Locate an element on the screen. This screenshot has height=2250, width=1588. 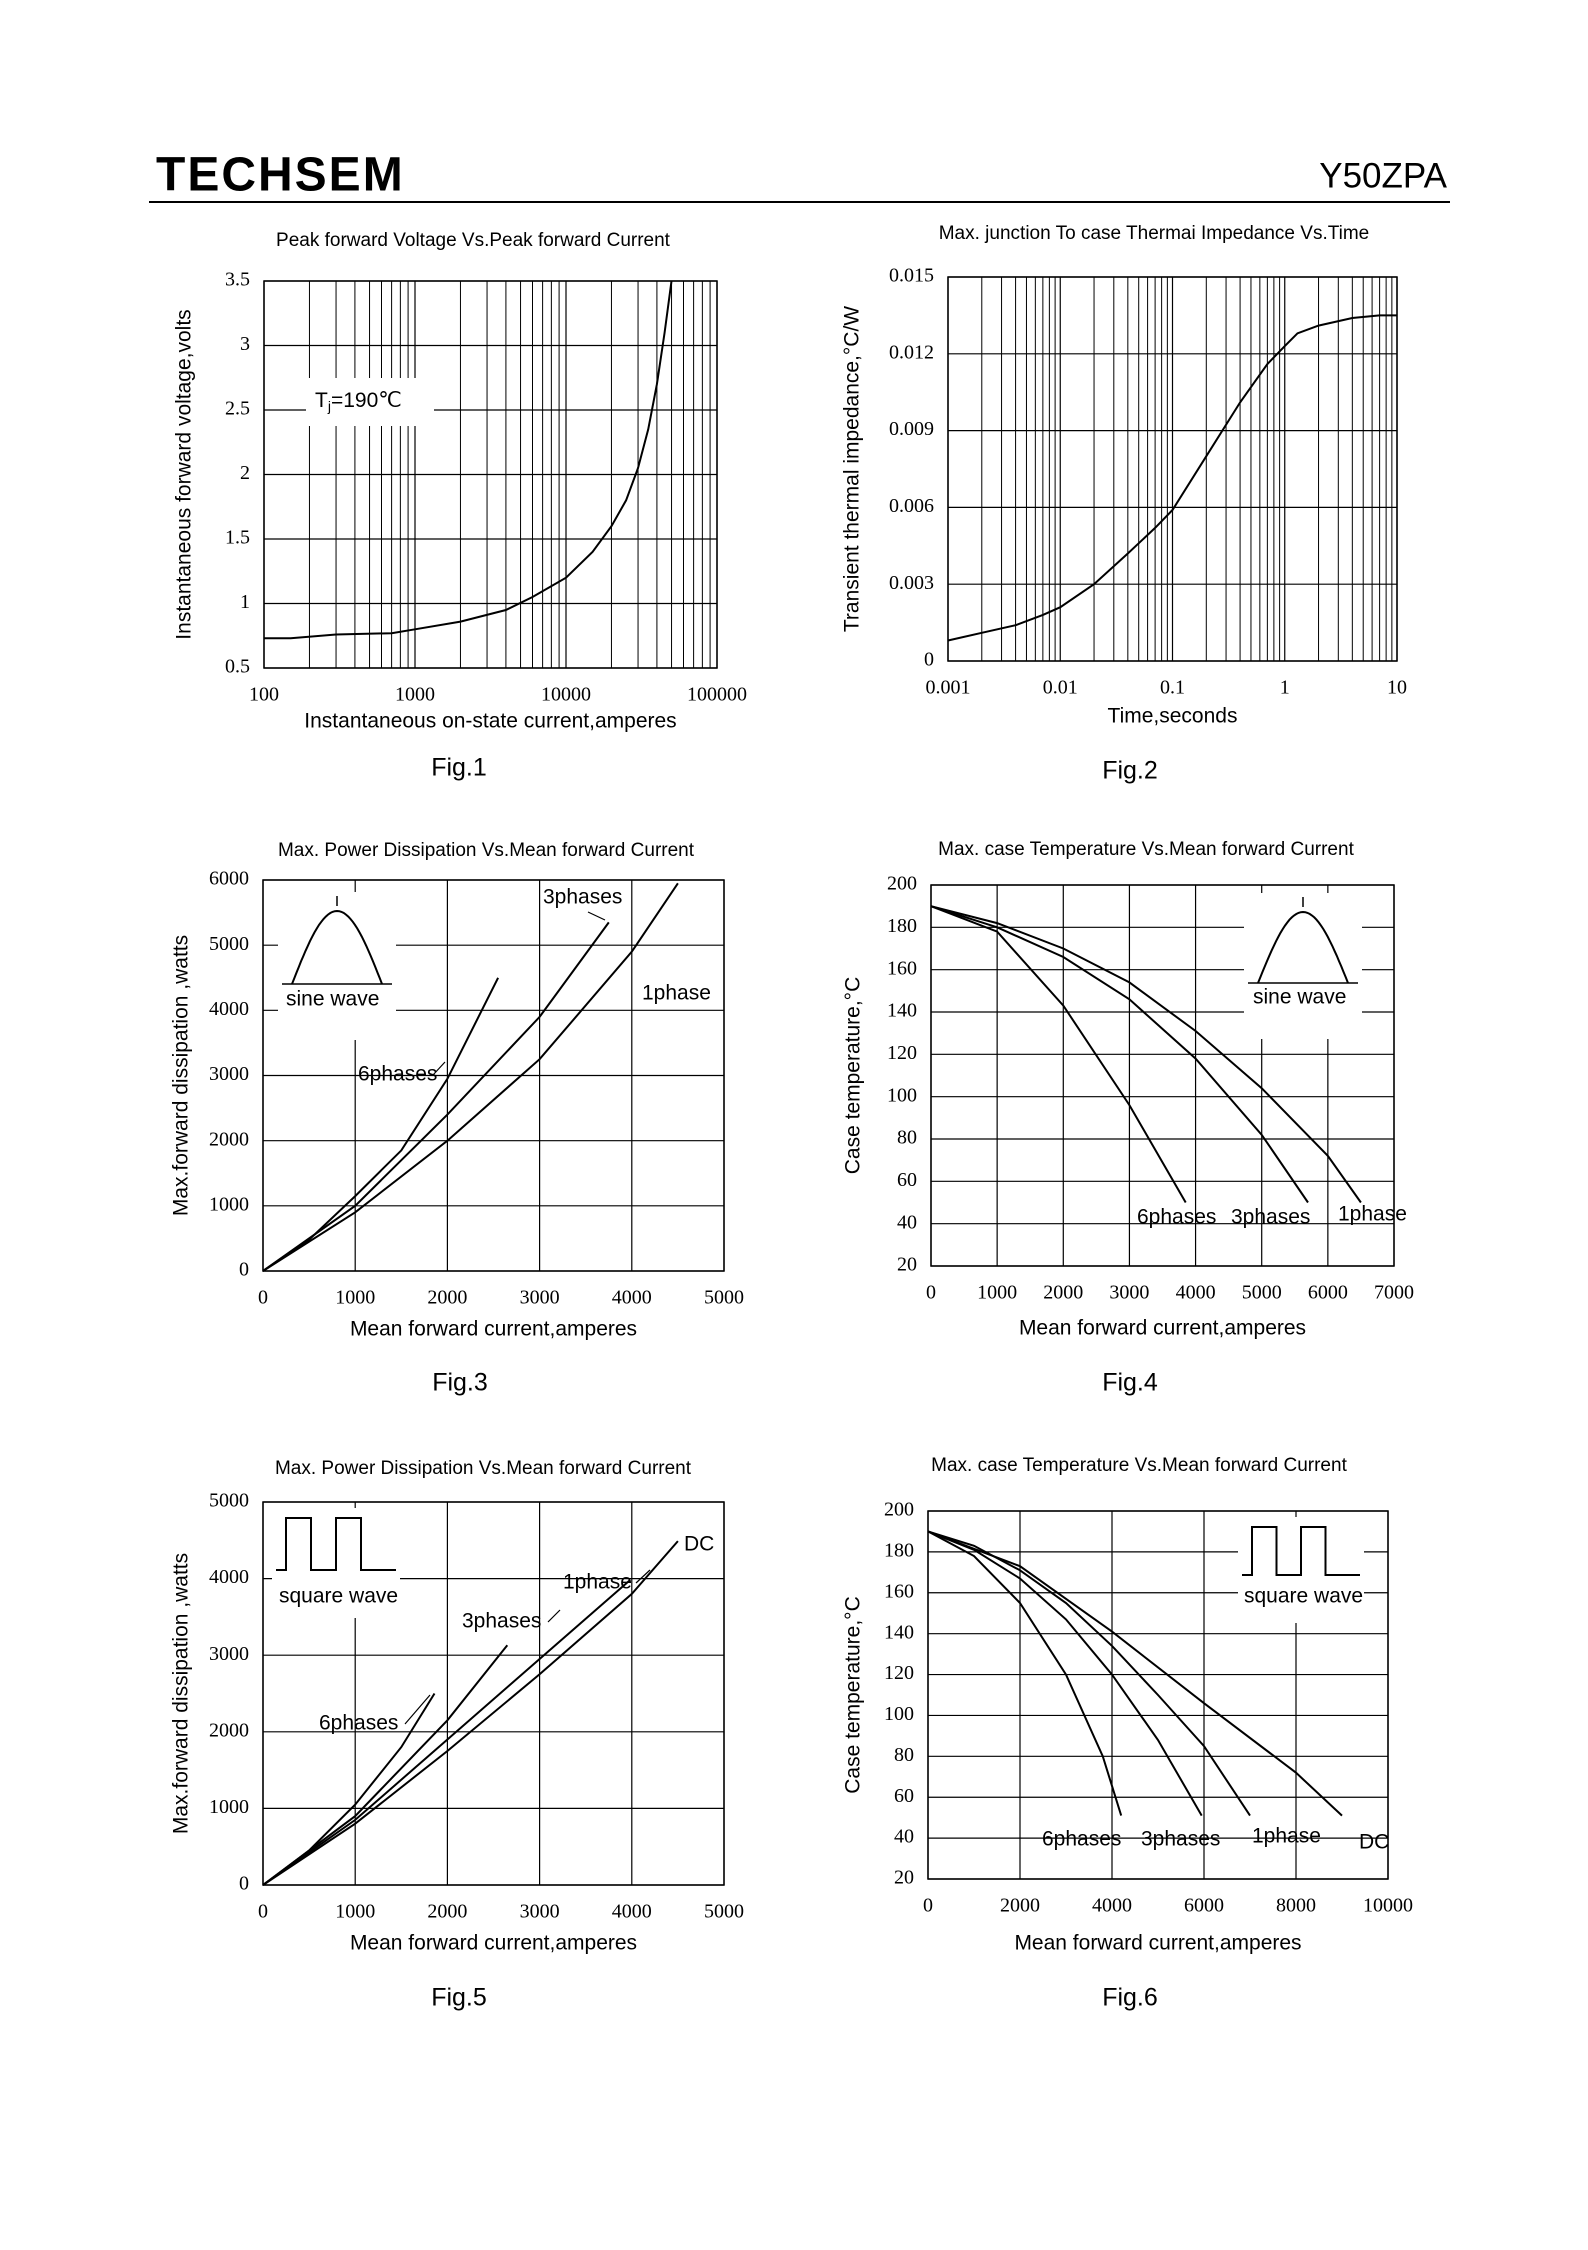
y-tick-label: 0.015 is located at coordinates (911, 276).